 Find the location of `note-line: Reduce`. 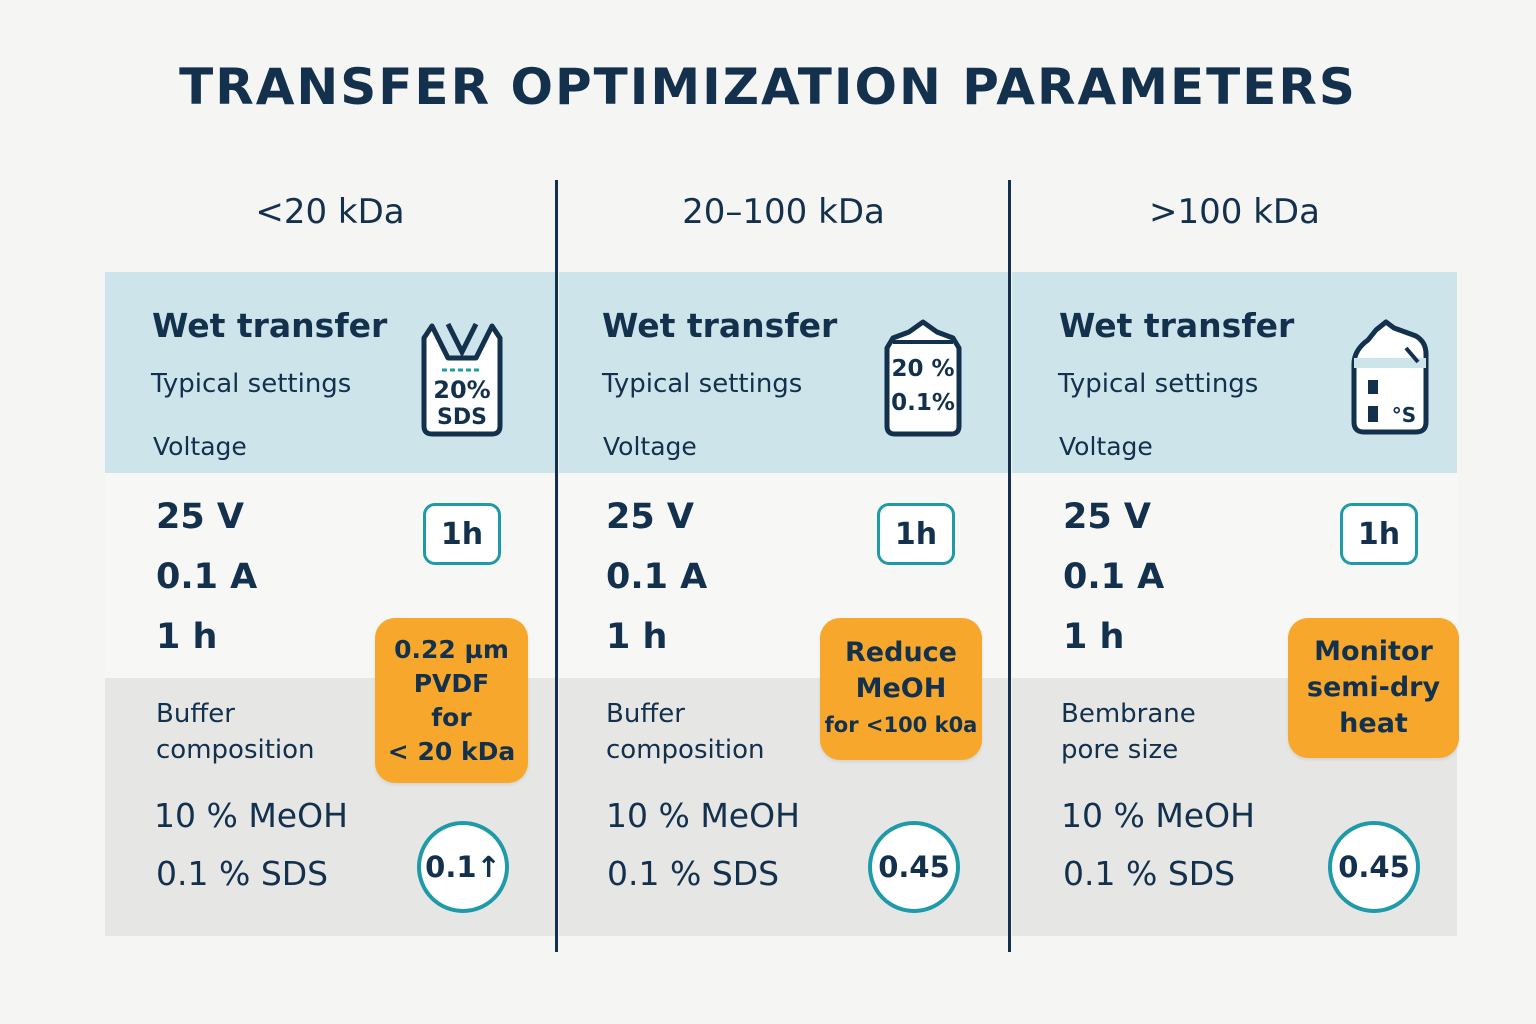

note-line: Reduce is located at coordinates (901, 652).